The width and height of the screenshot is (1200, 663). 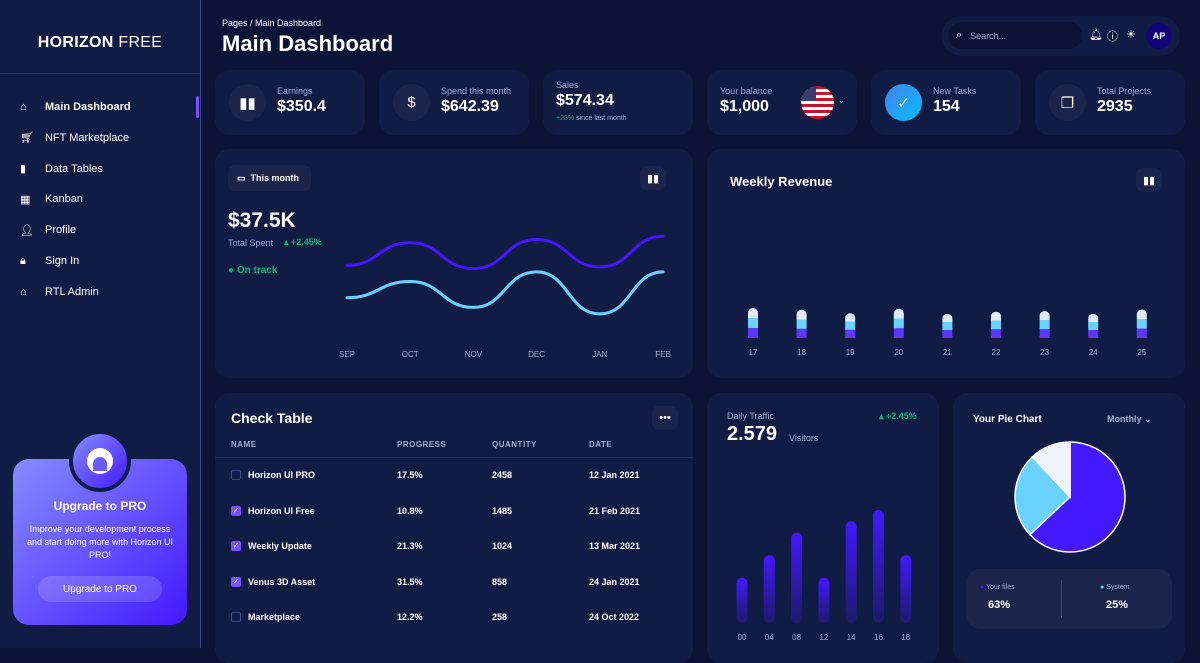 What do you see at coordinates (514, 444) in the screenshot?
I see `column-header: QUANTITY` at bounding box center [514, 444].